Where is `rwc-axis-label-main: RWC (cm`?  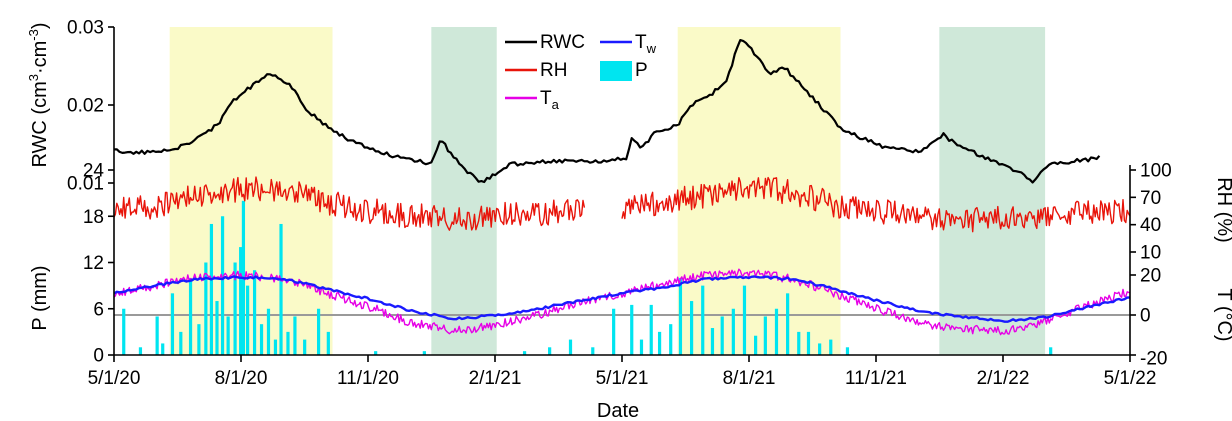 rwc-axis-label-main: RWC (cm is located at coordinates (40, 124).